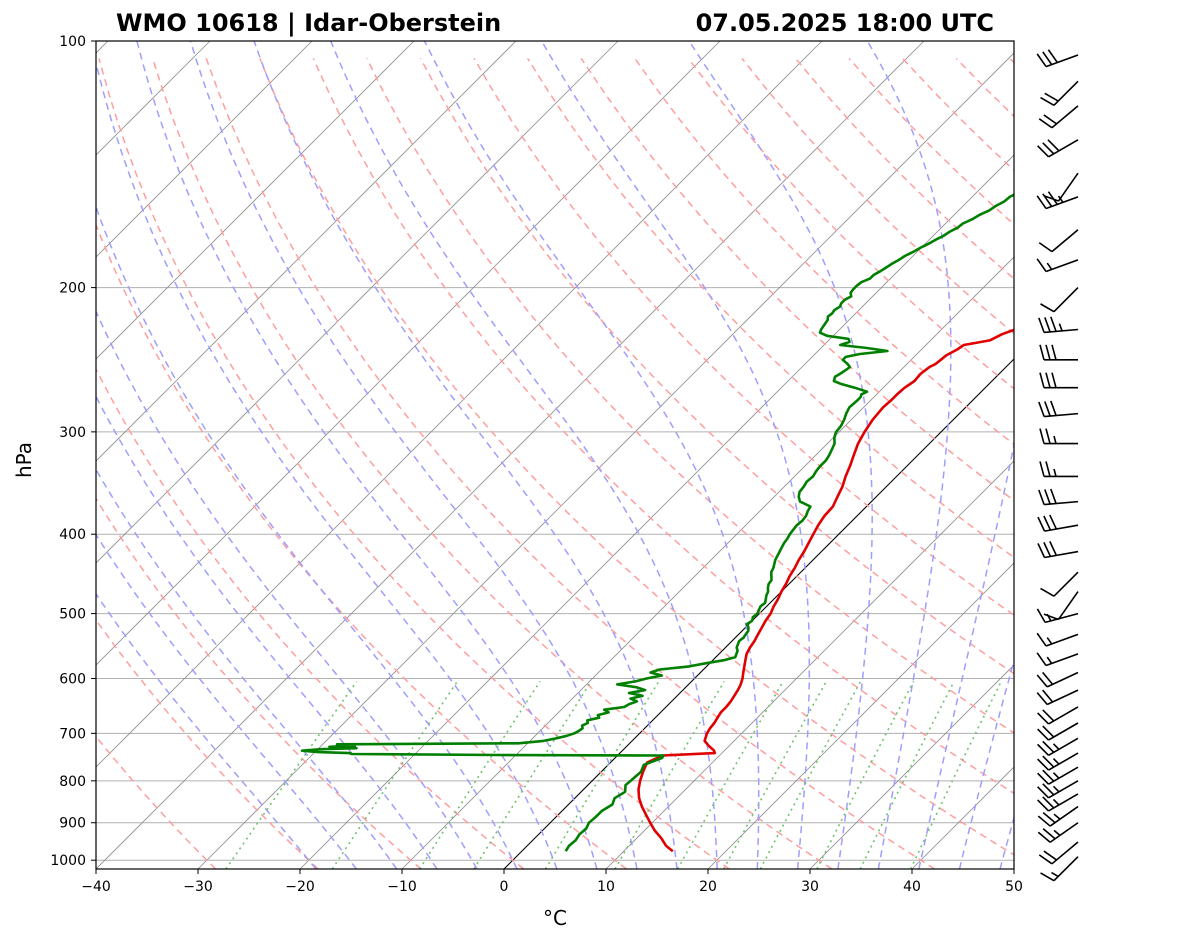 This screenshot has width=1181, height=941. I want to click on x-tick-label: −20, so click(300, 887).